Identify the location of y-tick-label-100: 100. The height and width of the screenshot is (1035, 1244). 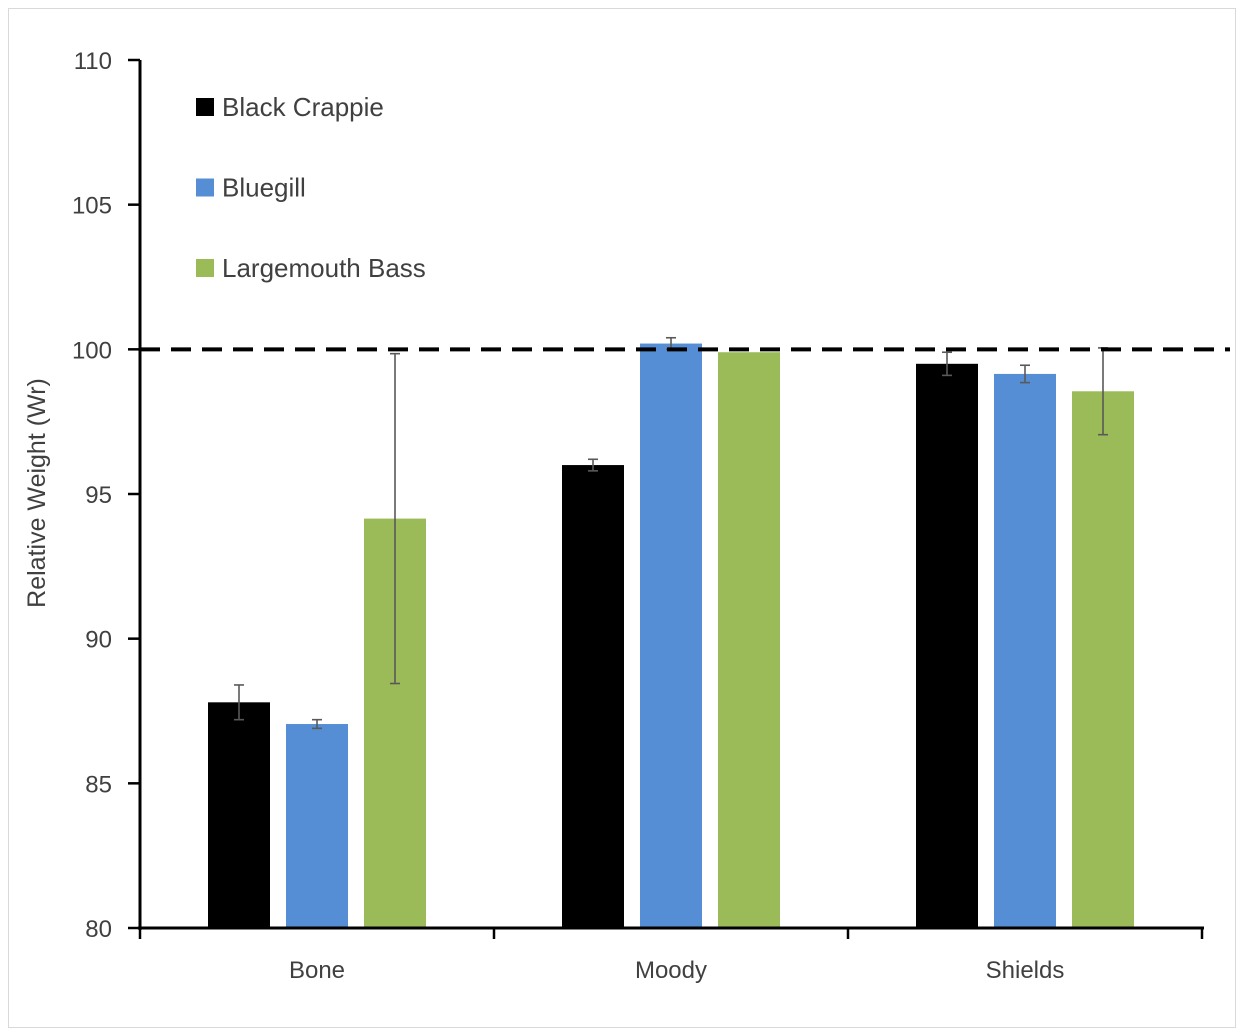
(92, 350).